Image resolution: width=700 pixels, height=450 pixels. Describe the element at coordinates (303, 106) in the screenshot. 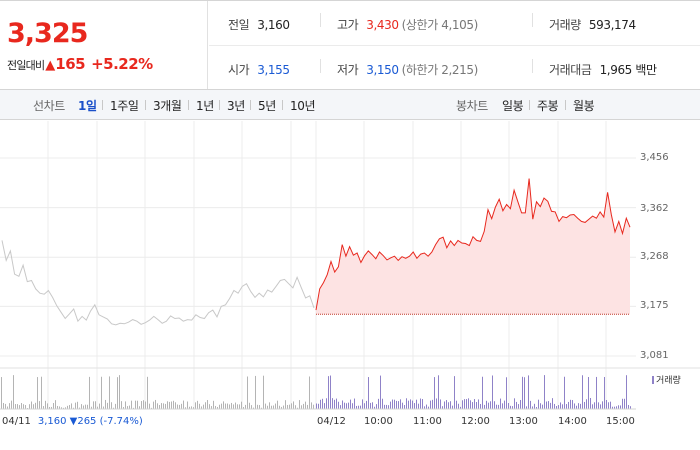

I see `tab-10-years: 10년` at that location.